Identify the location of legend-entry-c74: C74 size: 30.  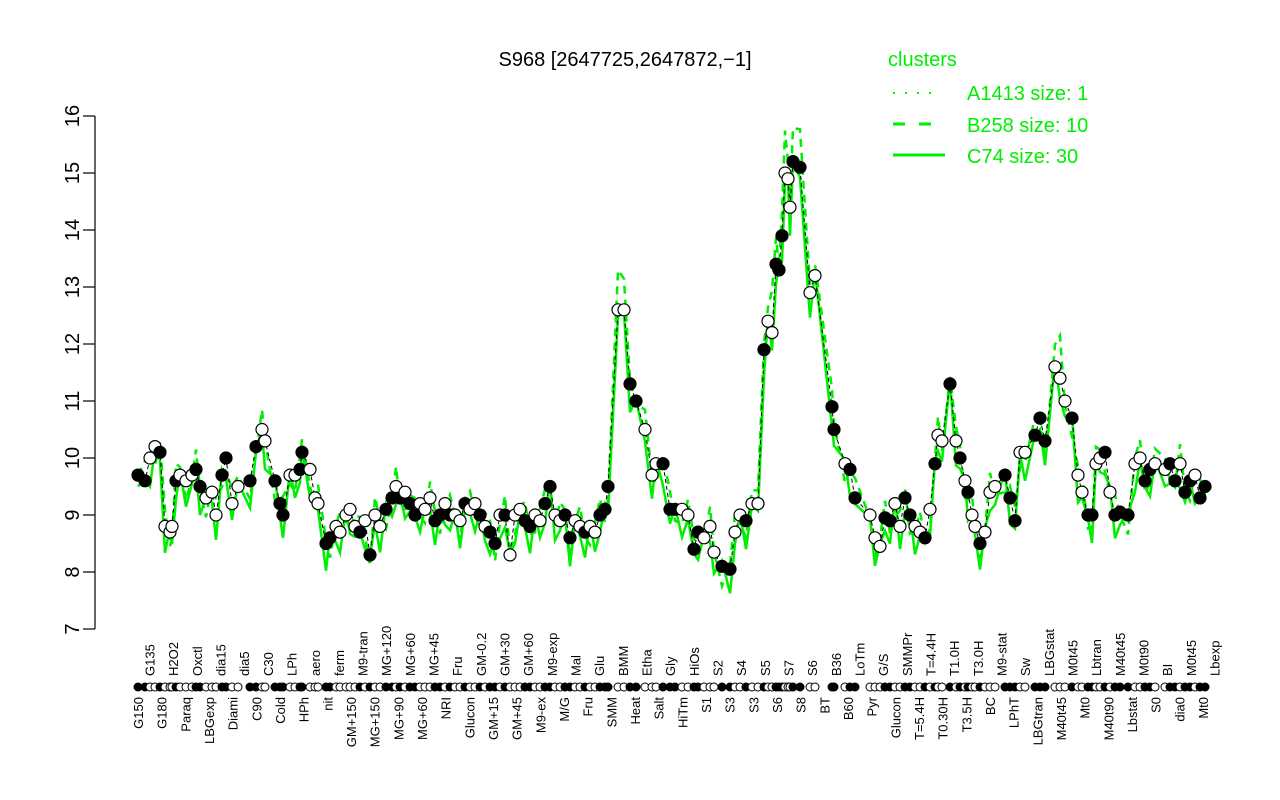
(1022, 157).